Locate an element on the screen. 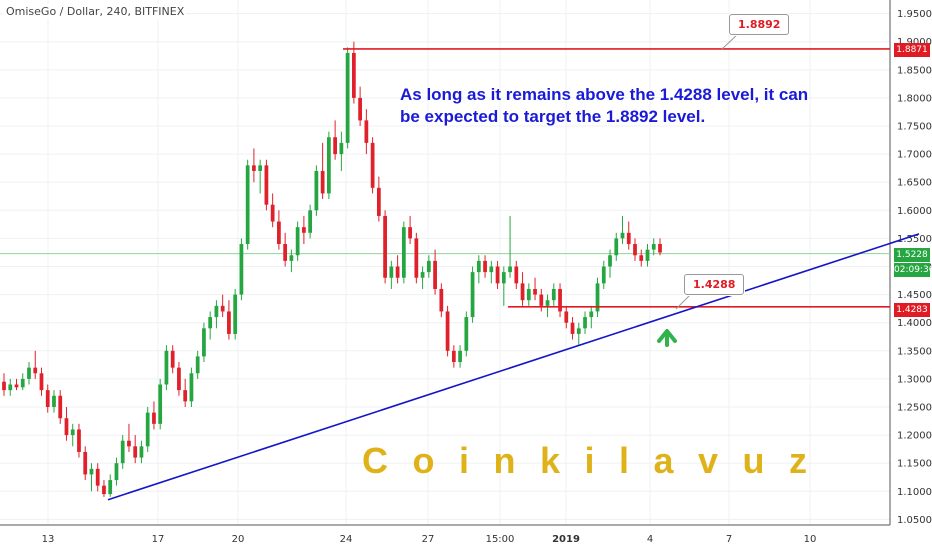  countdown-tag: 02:09:36 is located at coordinates (913, 270).